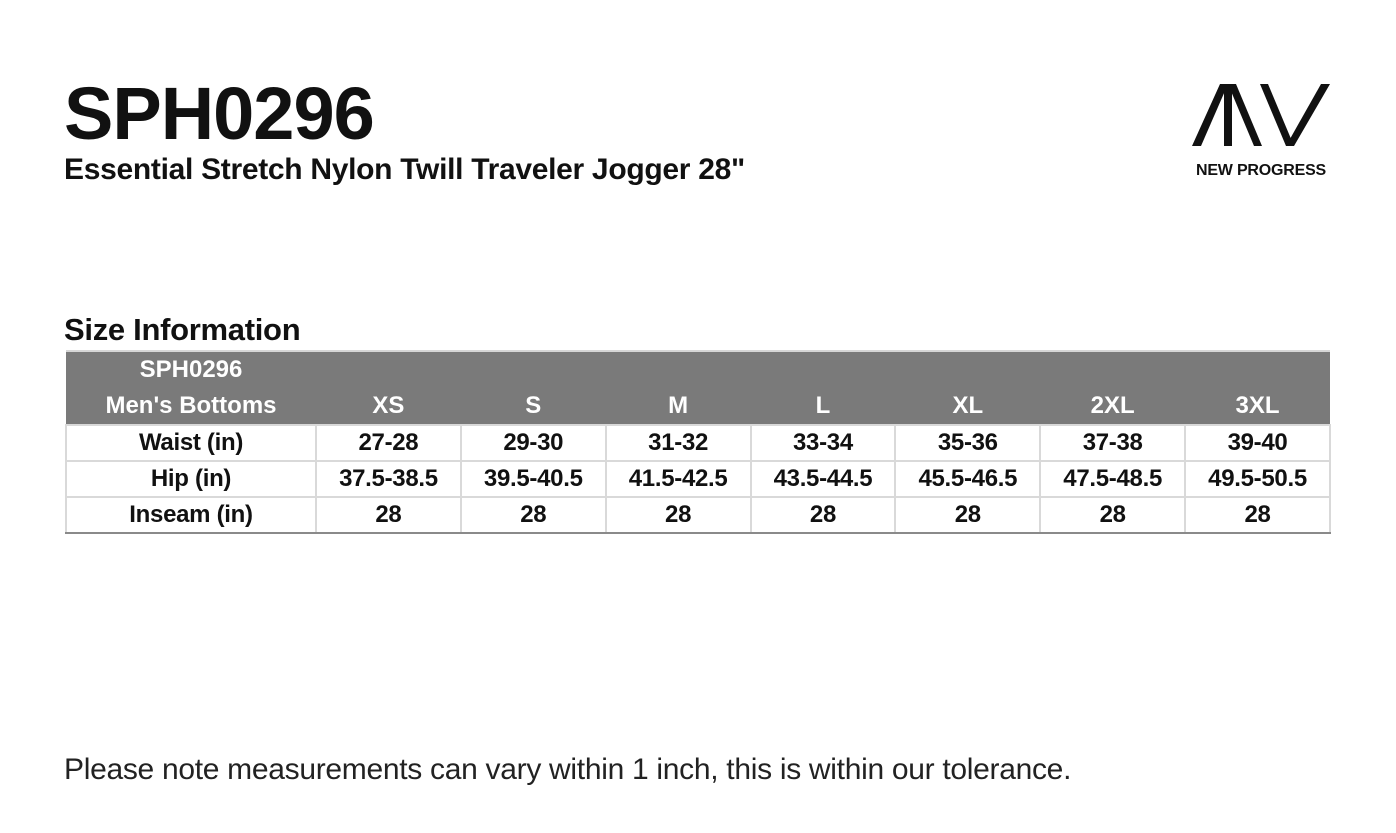  What do you see at coordinates (1113, 479) in the screenshot?
I see `table-cell: 47.5-48.5` at bounding box center [1113, 479].